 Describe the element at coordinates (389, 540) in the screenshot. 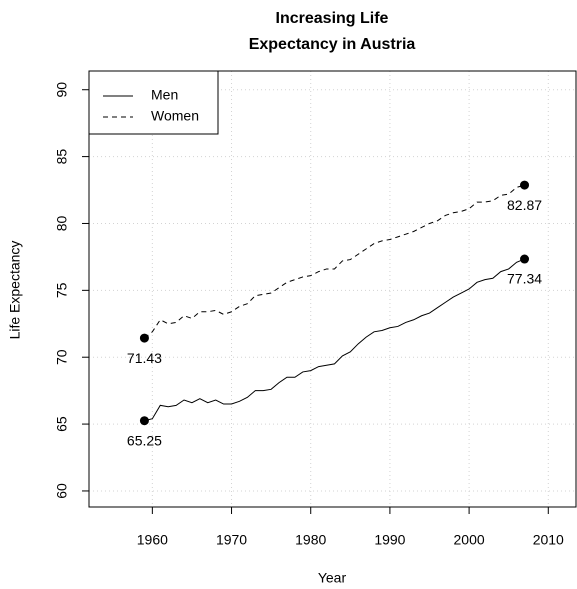

I see `x-tick-label: 1990` at that location.